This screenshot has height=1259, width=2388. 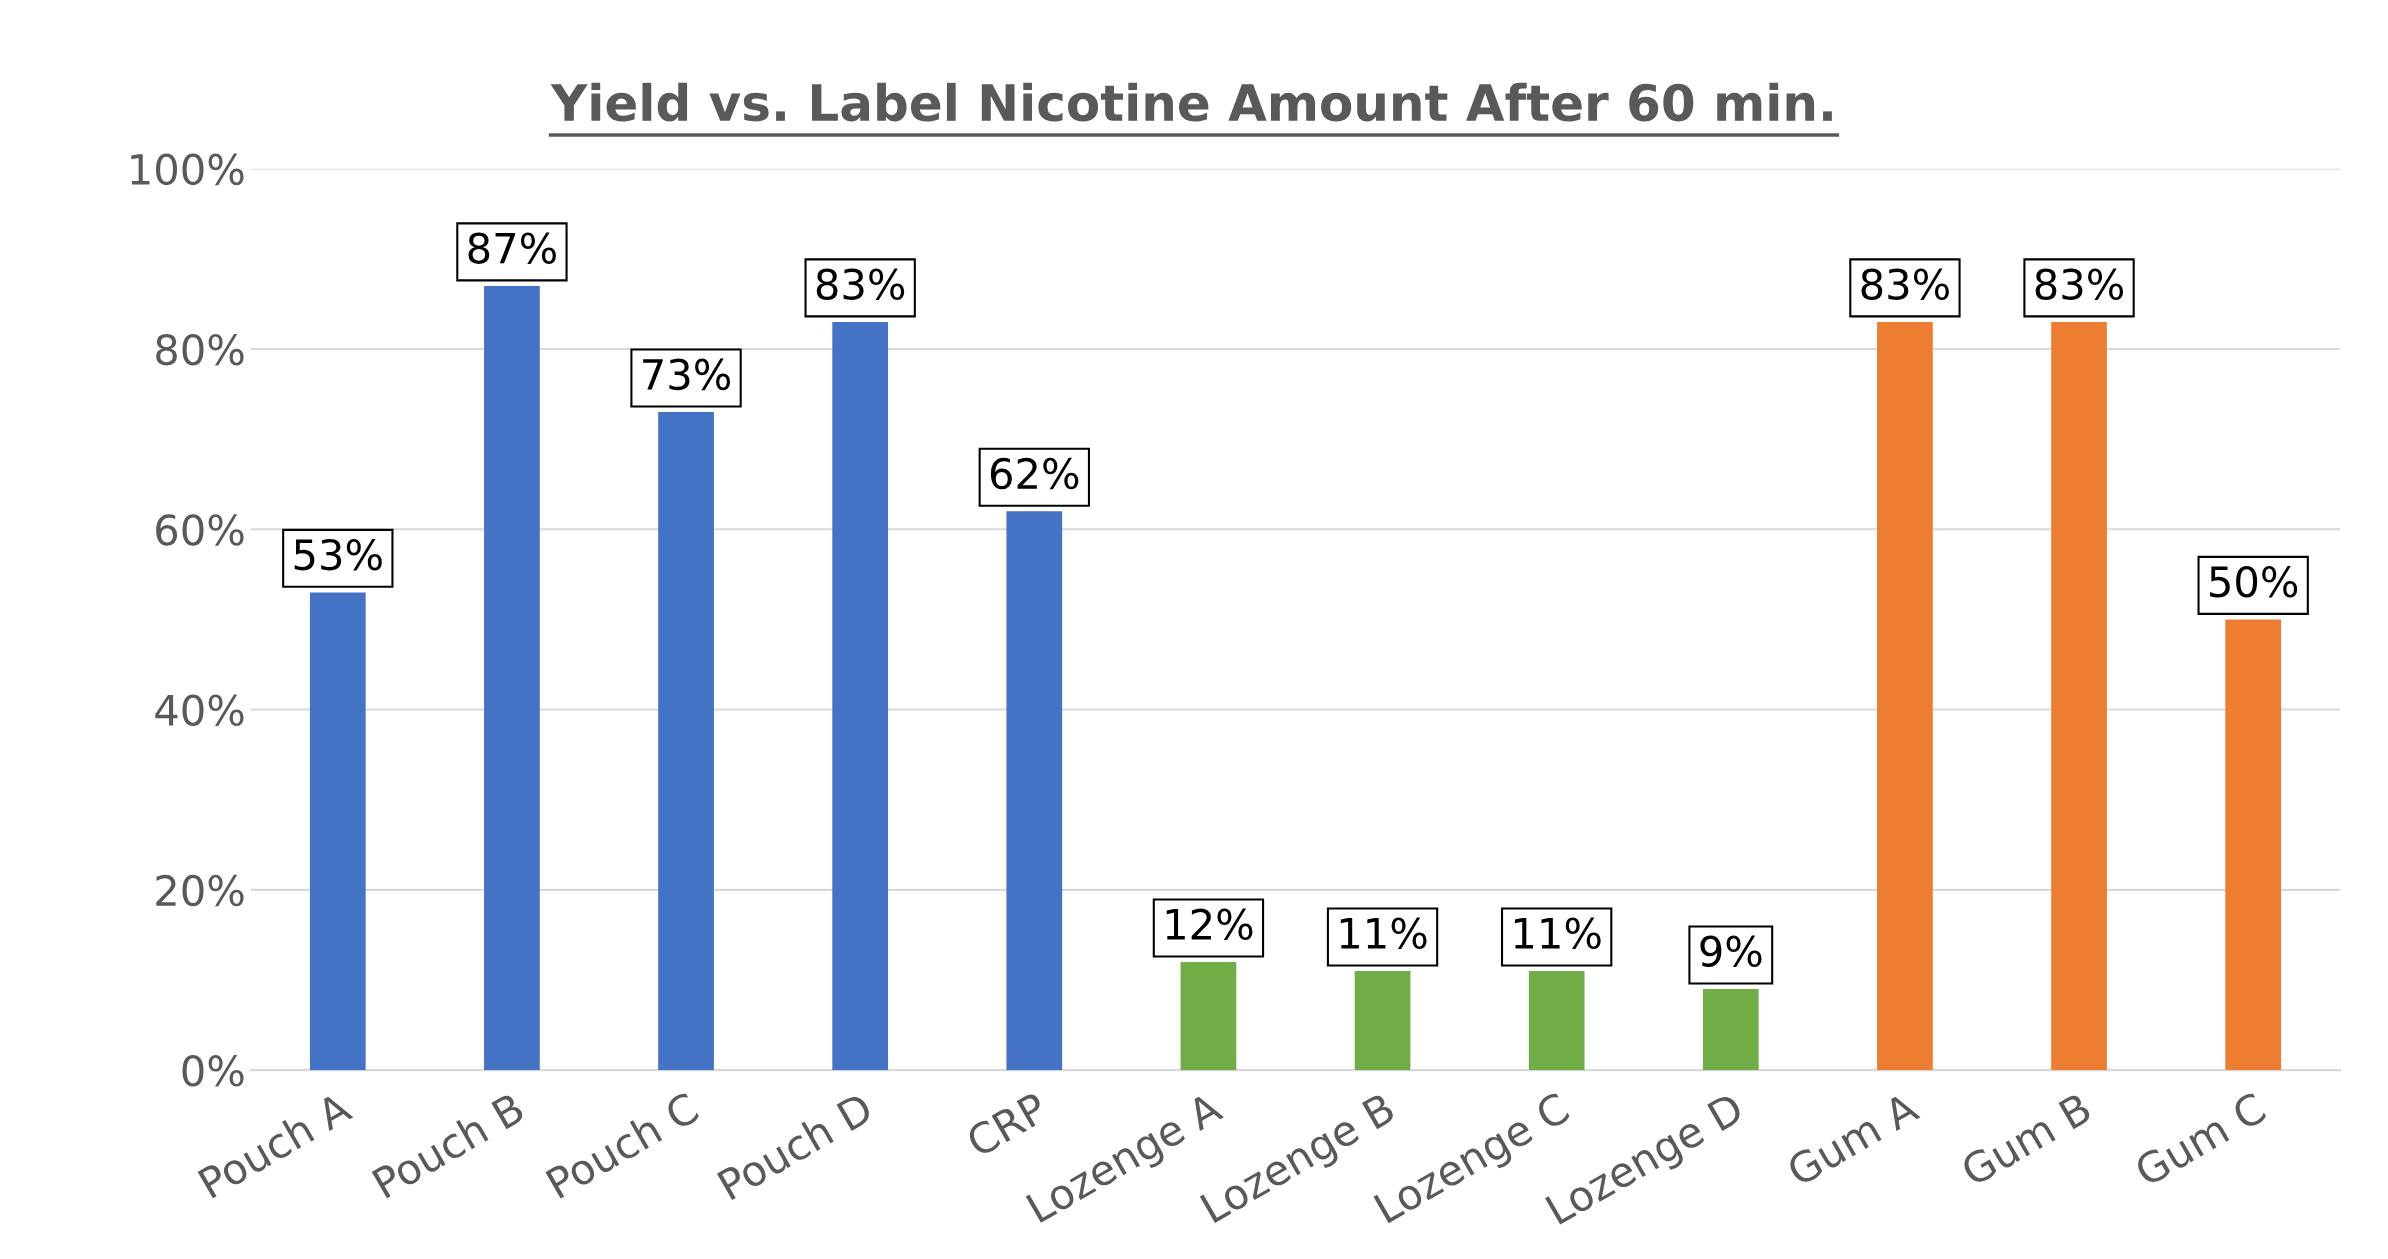 I want to click on data-label: 62%, so click(x=1034, y=473).